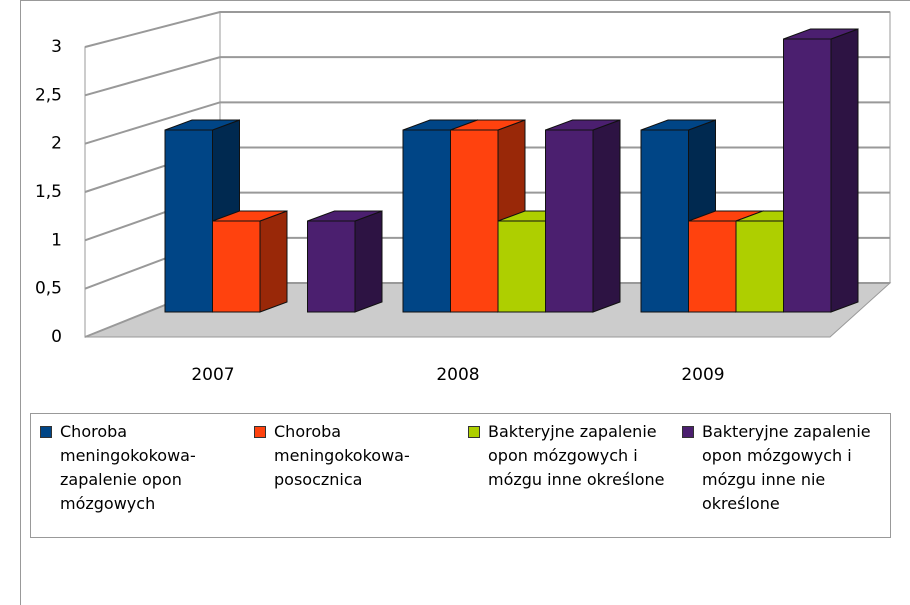  What do you see at coordinates (342, 455) in the screenshot?
I see `legend-label: Choroba meningokokowa-posocznica` at bounding box center [342, 455].